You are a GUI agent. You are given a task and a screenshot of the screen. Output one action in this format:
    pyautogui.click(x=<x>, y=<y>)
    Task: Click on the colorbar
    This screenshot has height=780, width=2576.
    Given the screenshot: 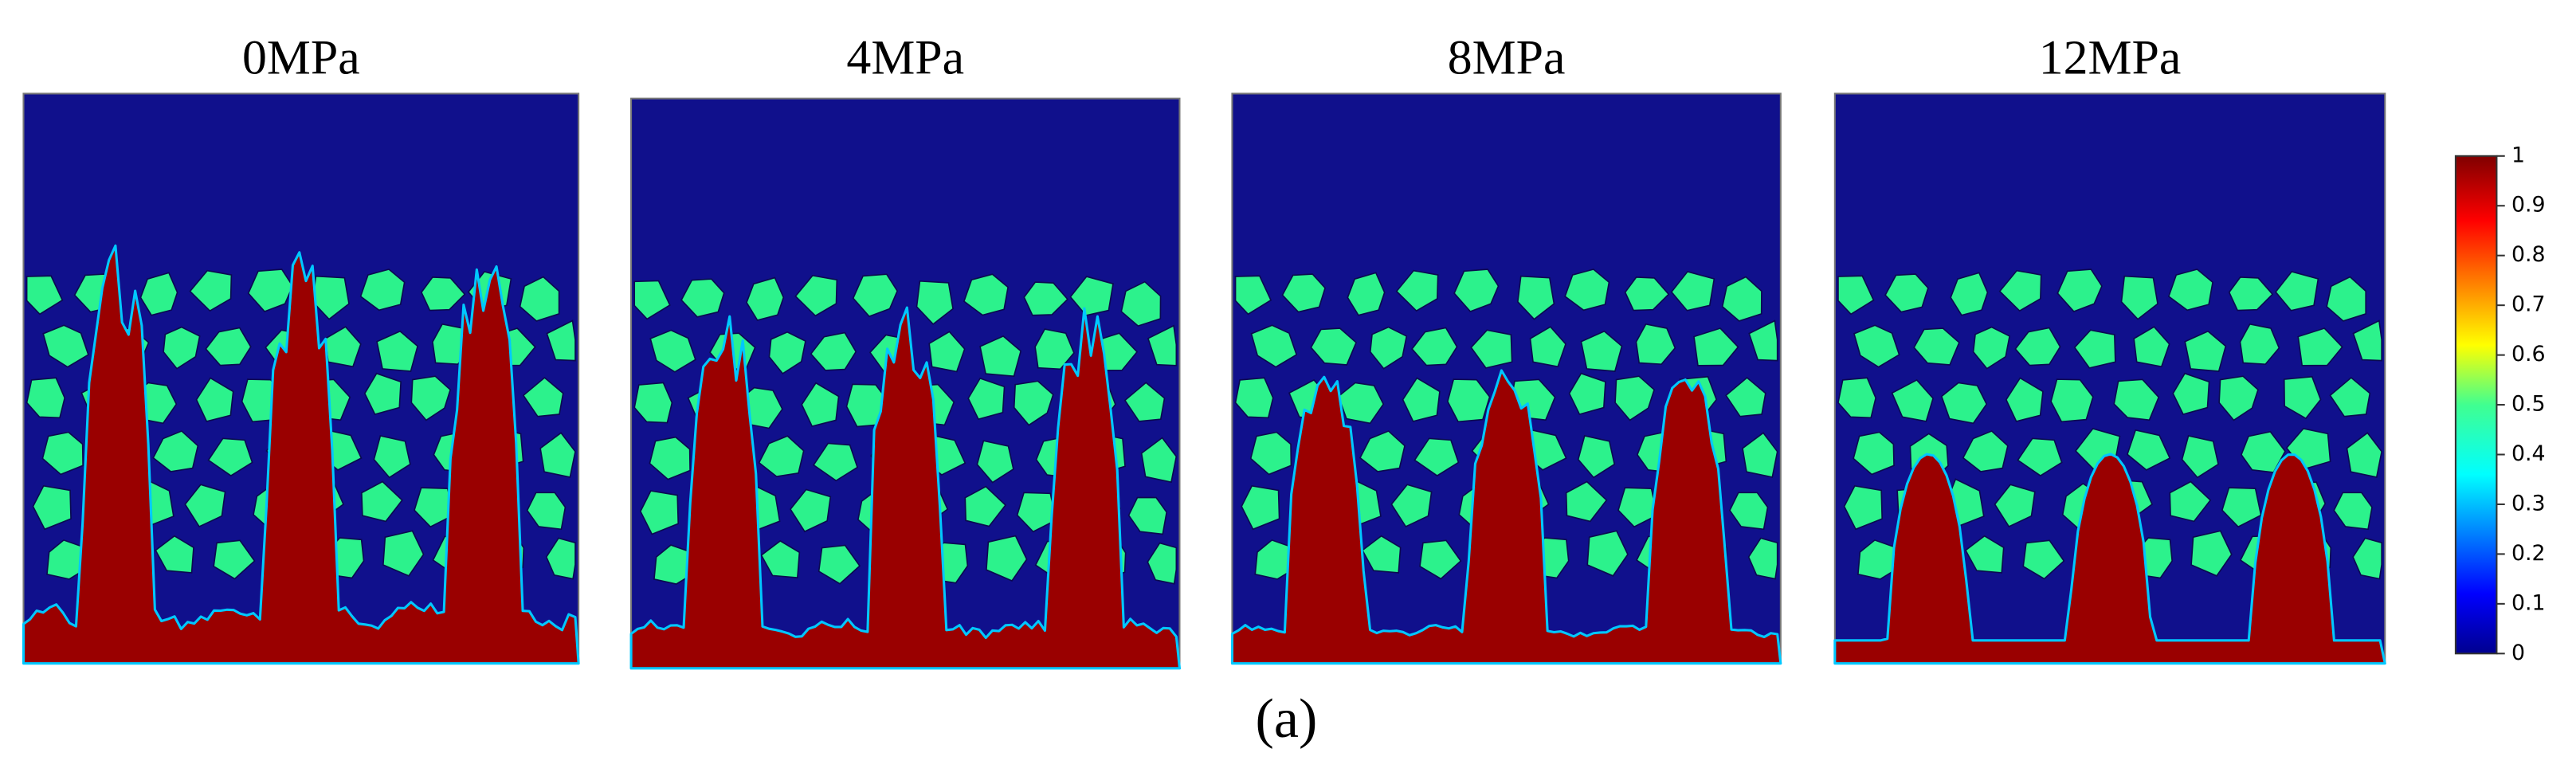 What is the action you would take?
    pyautogui.click(x=2476, y=405)
    